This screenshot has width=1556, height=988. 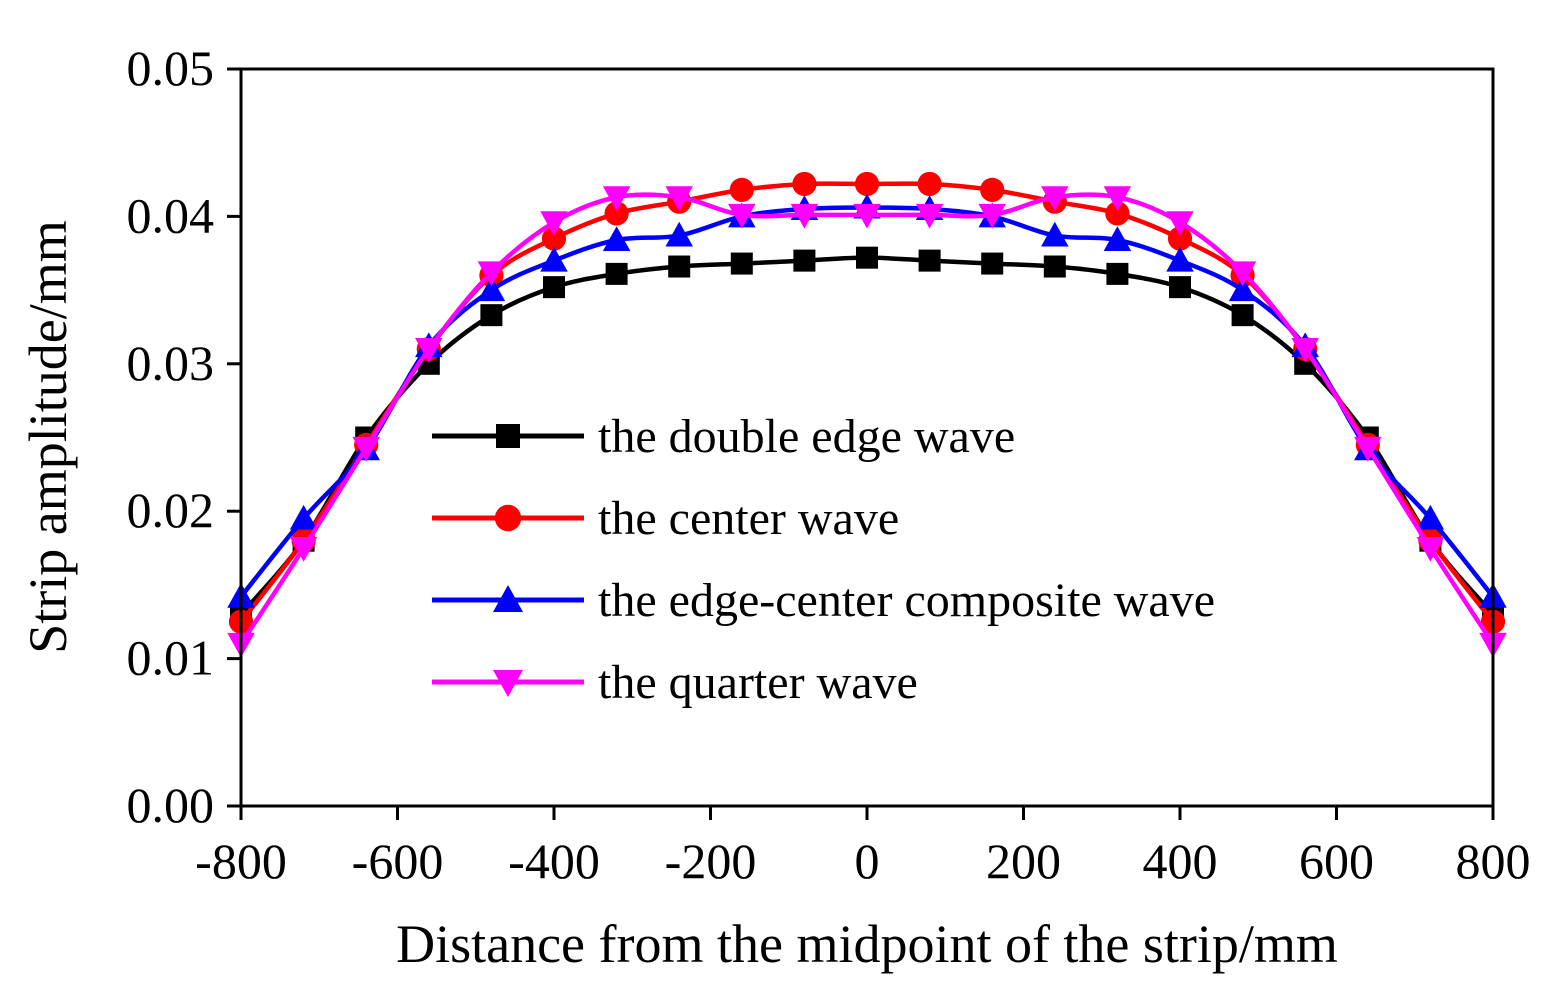 What do you see at coordinates (1493, 861) in the screenshot?
I see `x-tick-label-9: 800` at bounding box center [1493, 861].